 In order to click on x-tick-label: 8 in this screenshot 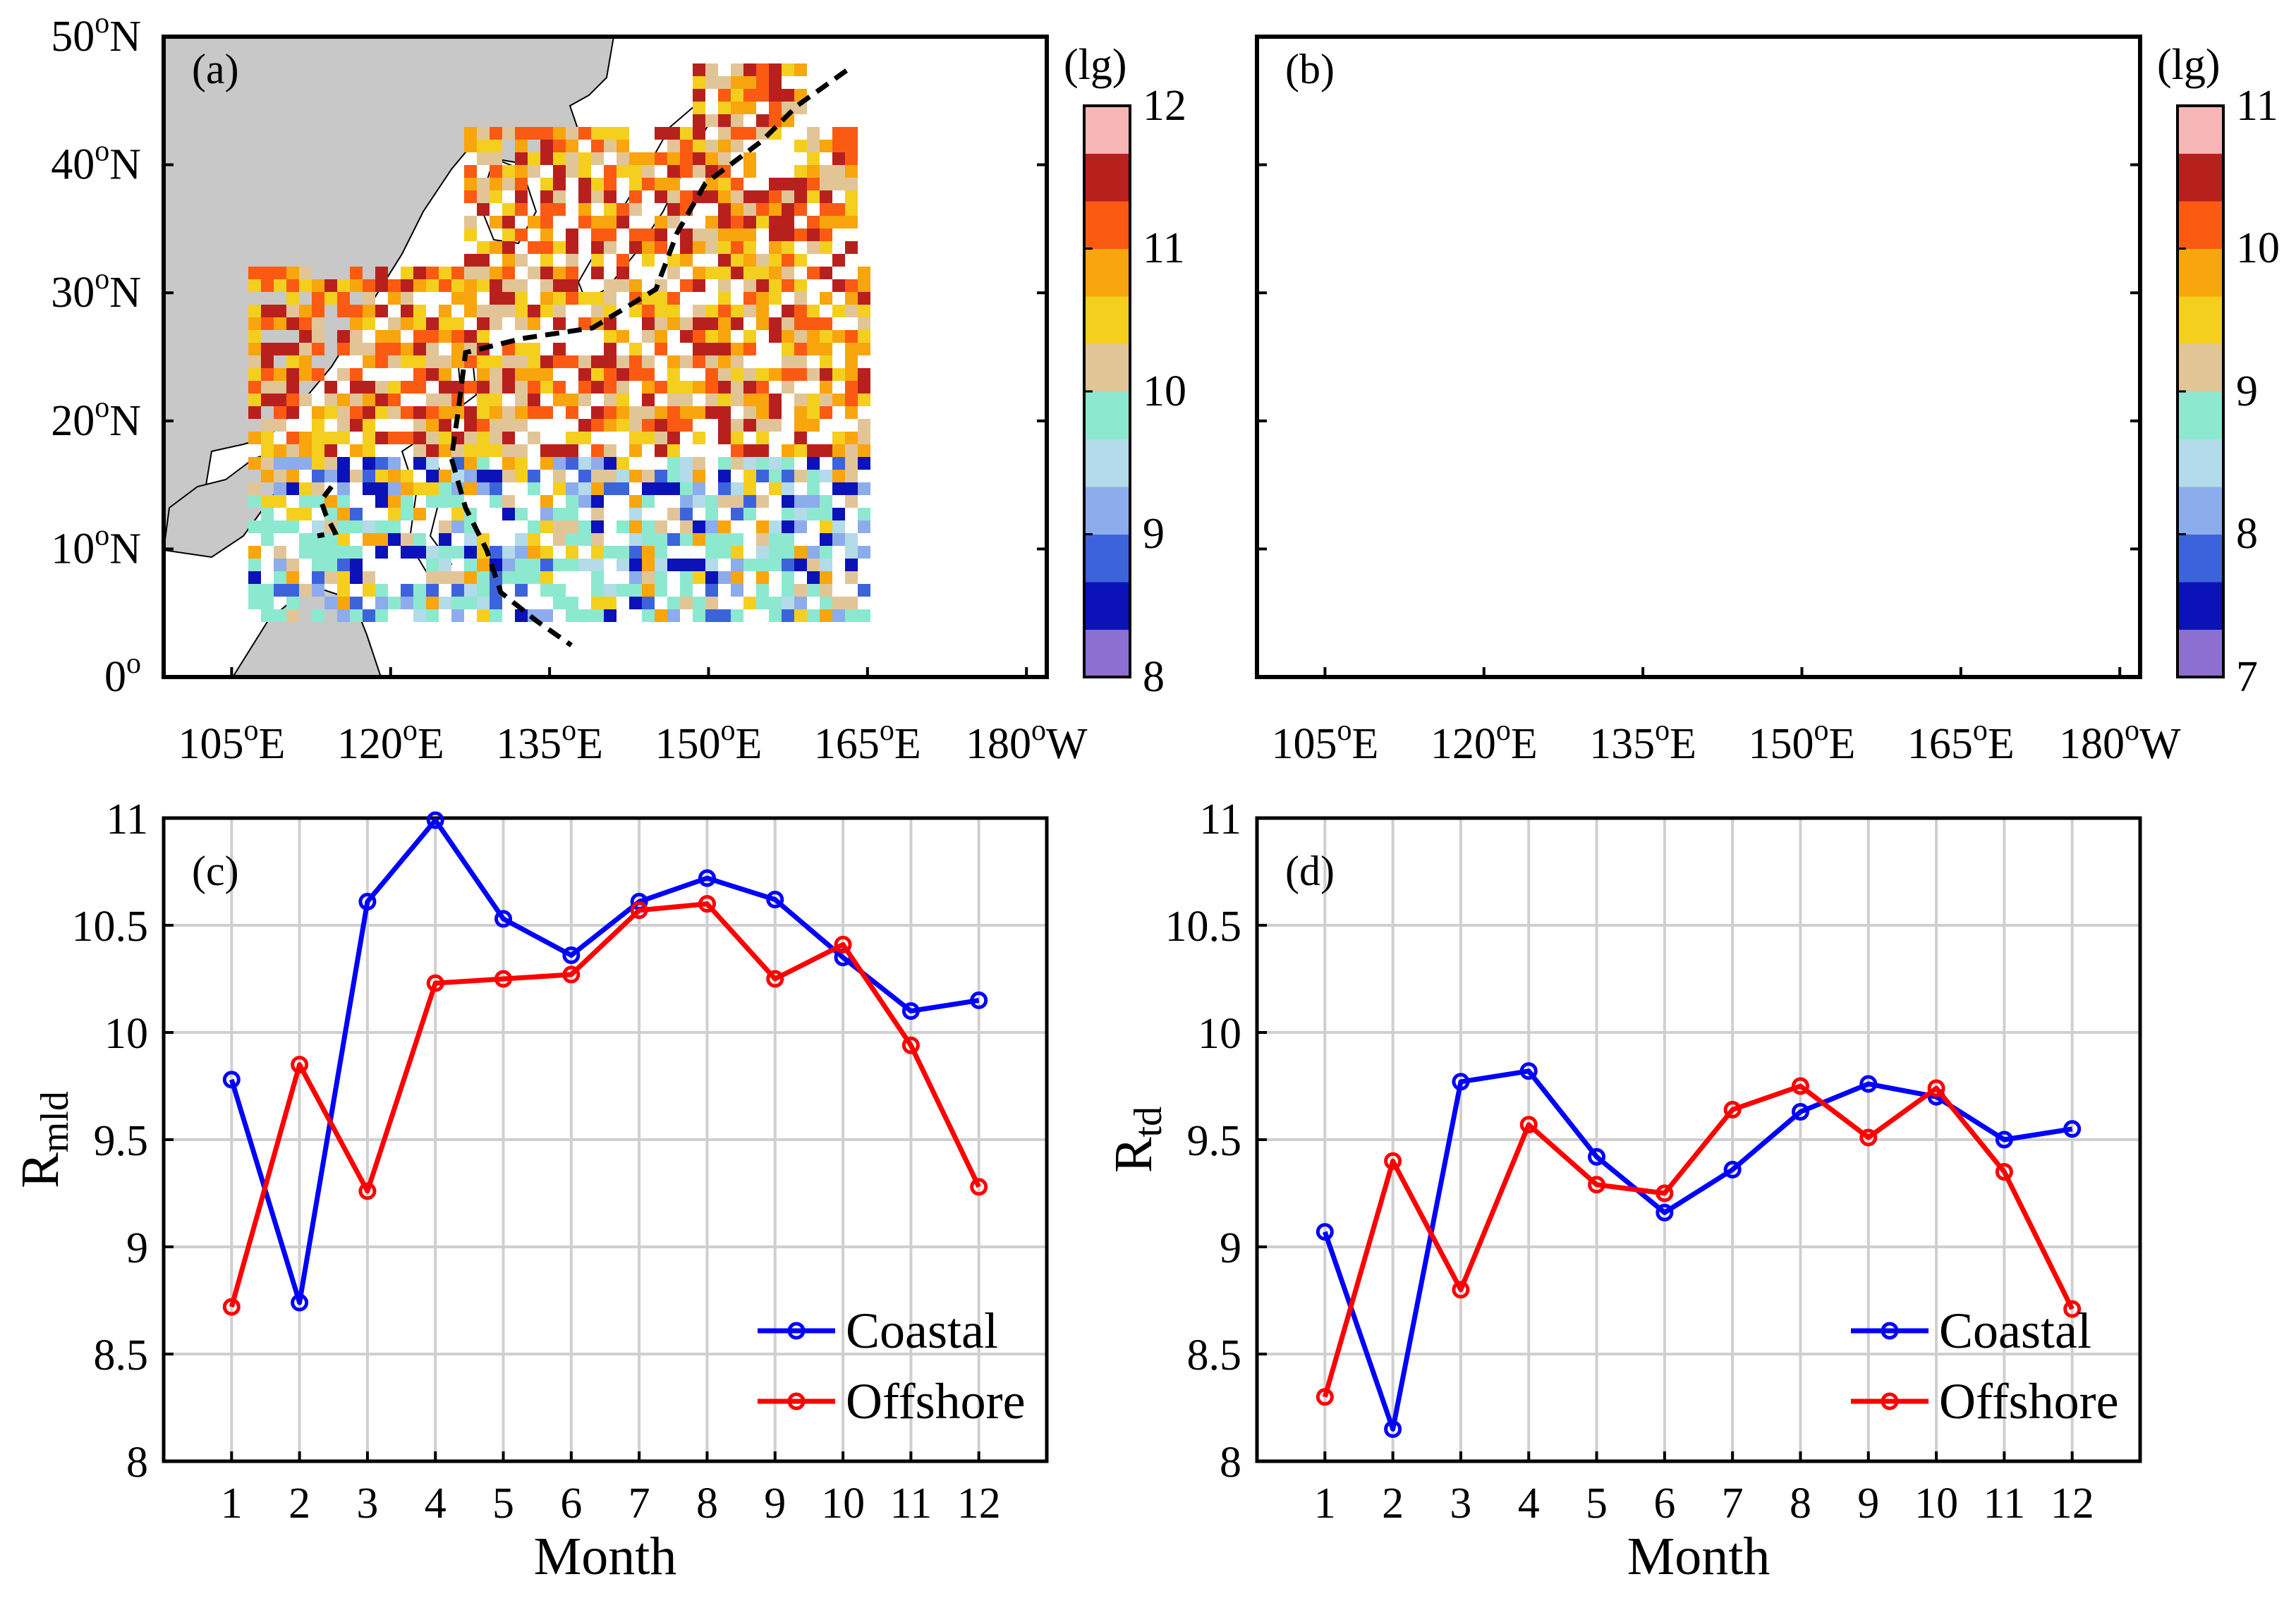, I will do `click(1800, 1504)`.